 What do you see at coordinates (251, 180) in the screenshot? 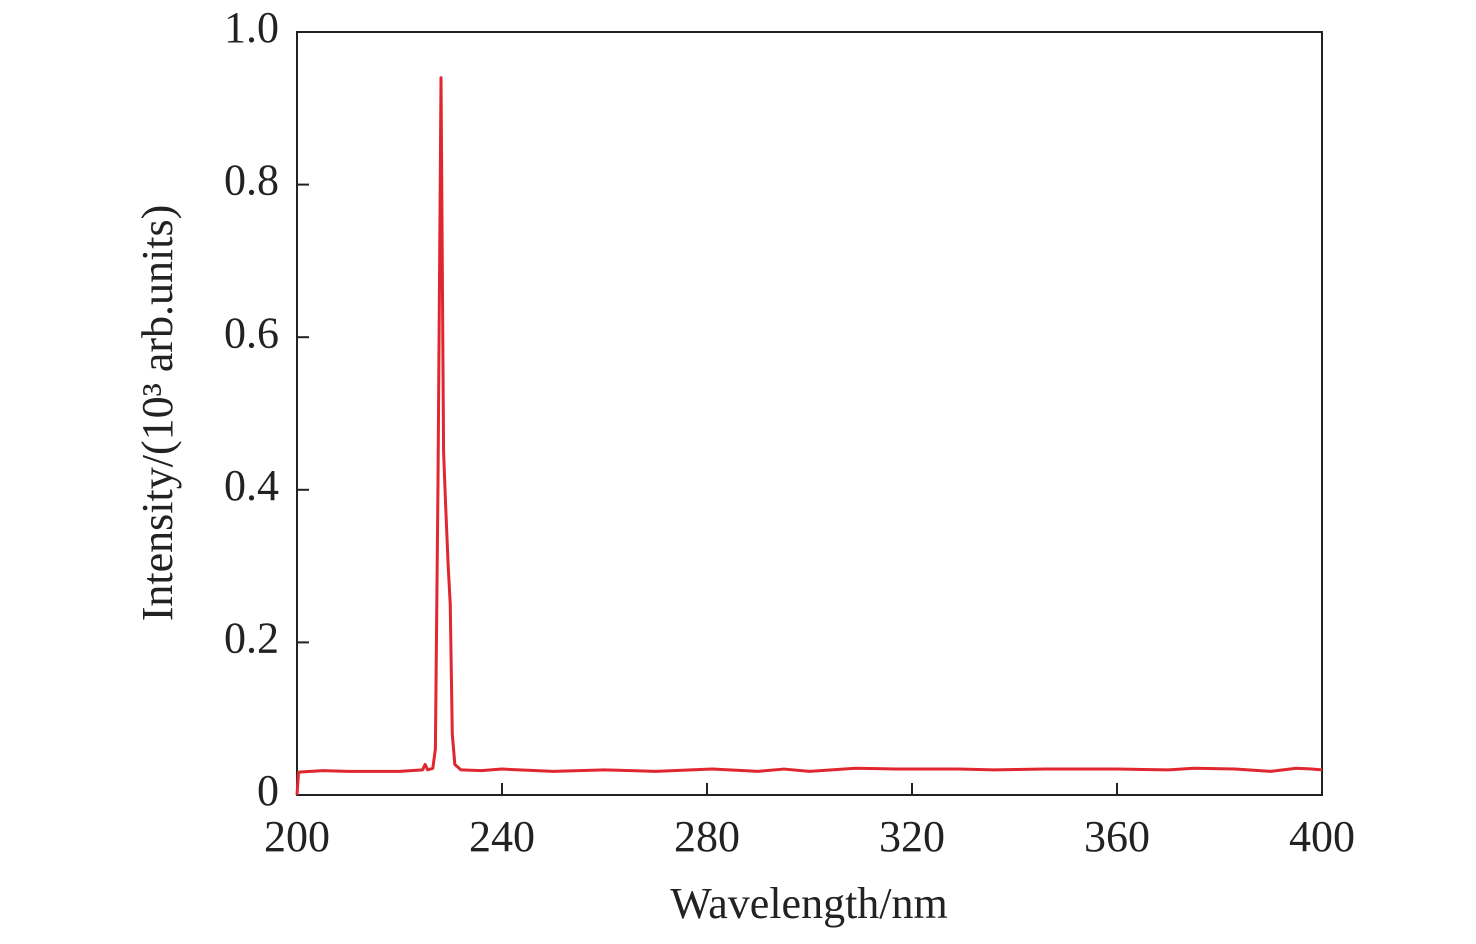
I see `y-tick-label: 0.8` at bounding box center [251, 180].